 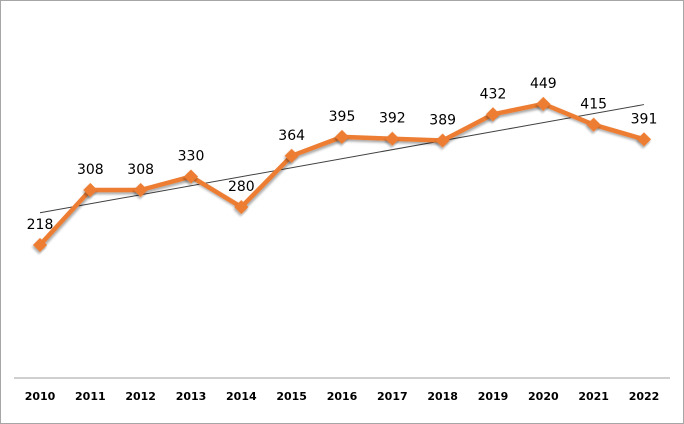 What do you see at coordinates (593, 105) in the screenshot?
I see `data-label: 415` at bounding box center [593, 105].